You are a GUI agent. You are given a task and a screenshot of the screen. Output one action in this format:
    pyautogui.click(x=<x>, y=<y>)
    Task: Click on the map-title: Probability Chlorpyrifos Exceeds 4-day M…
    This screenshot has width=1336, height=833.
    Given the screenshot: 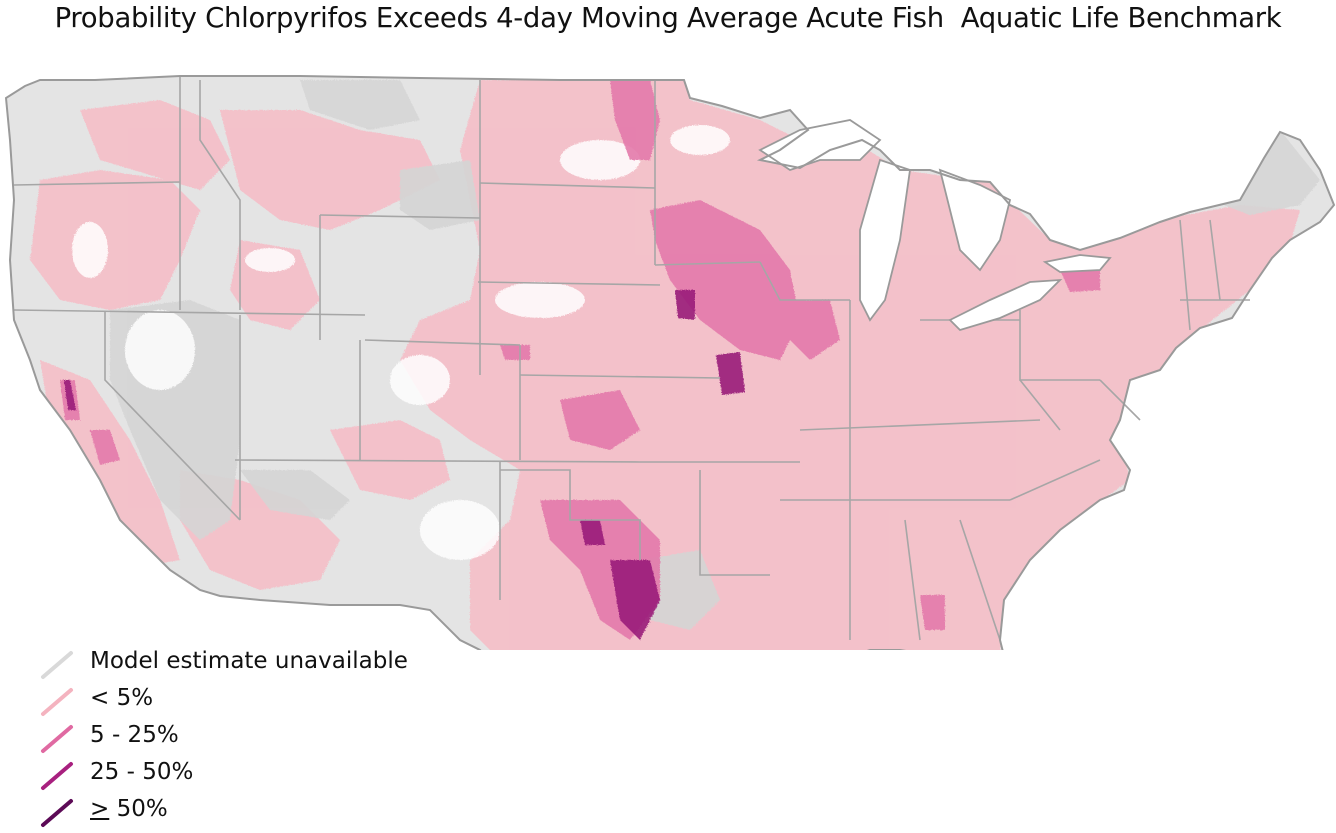 What is the action you would take?
    pyautogui.click(x=668, y=18)
    